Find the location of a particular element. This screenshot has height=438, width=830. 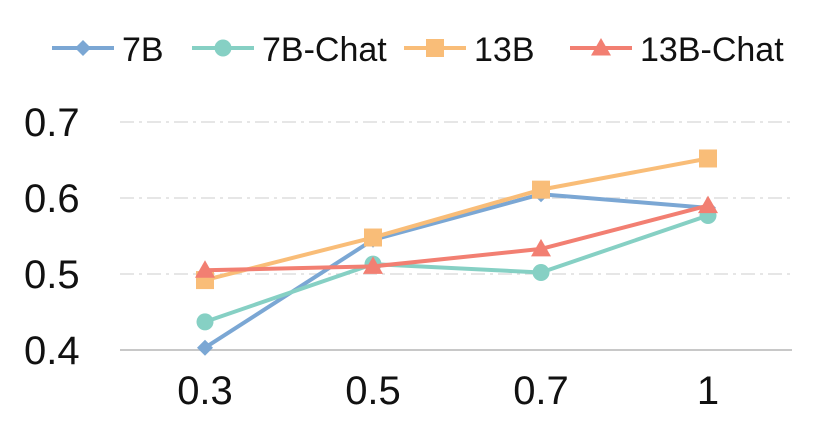

y-tick-label: 0.5 is located at coordinates (52, 275).